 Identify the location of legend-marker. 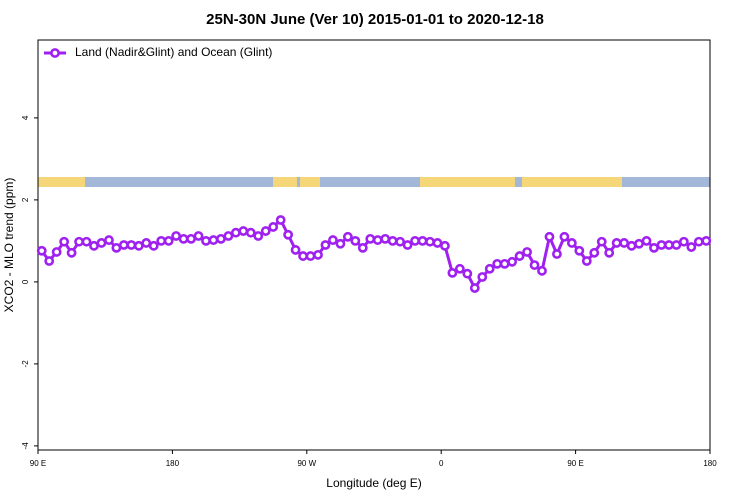
(55, 53).